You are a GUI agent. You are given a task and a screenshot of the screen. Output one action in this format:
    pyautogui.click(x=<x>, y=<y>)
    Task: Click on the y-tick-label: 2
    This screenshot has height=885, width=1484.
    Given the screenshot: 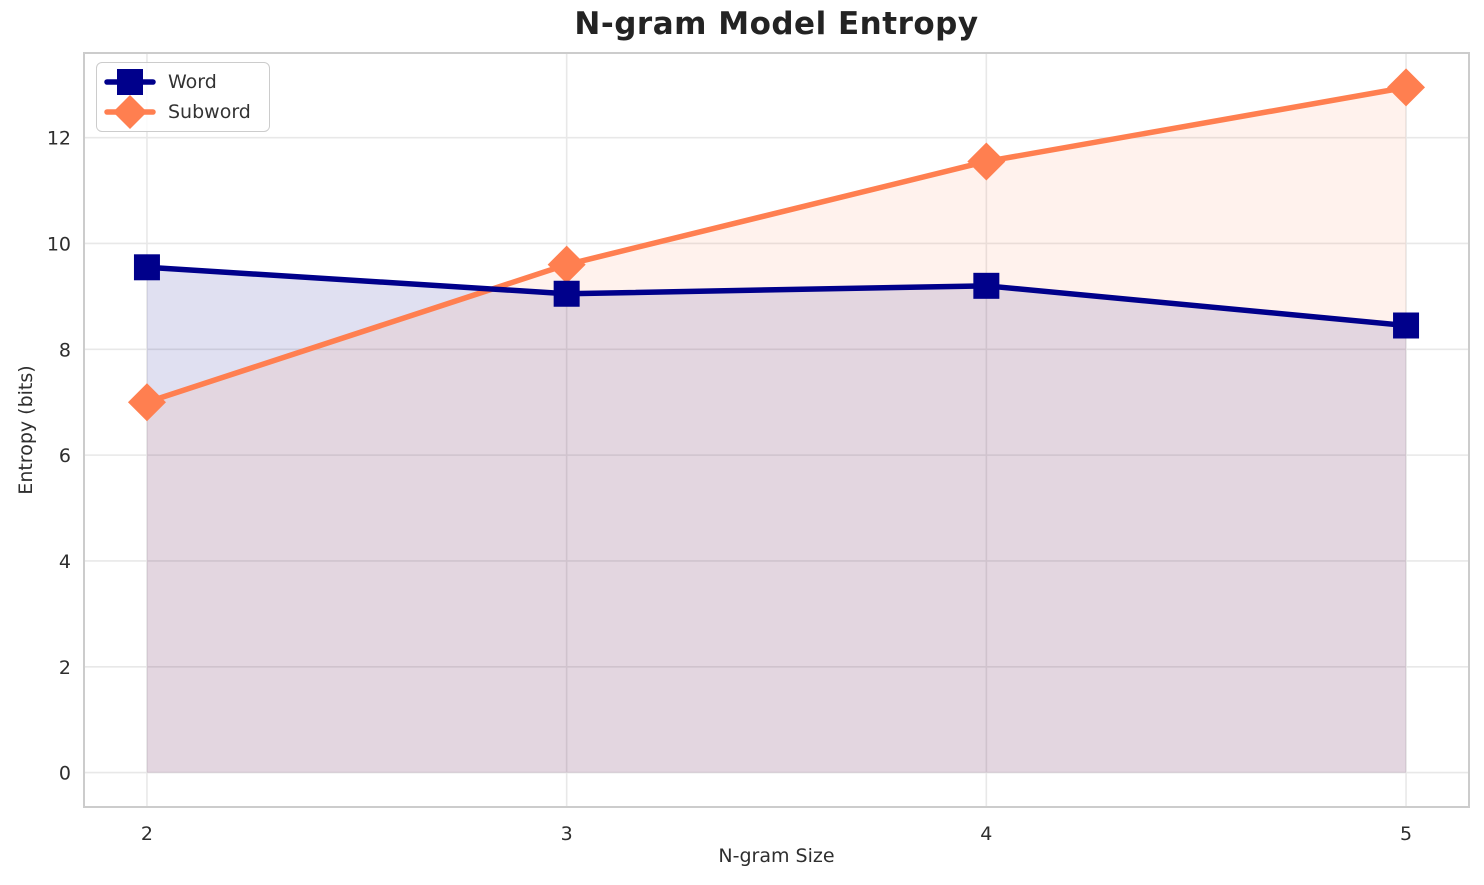 What is the action you would take?
    pyautogui.click(x=65, y=668)
    